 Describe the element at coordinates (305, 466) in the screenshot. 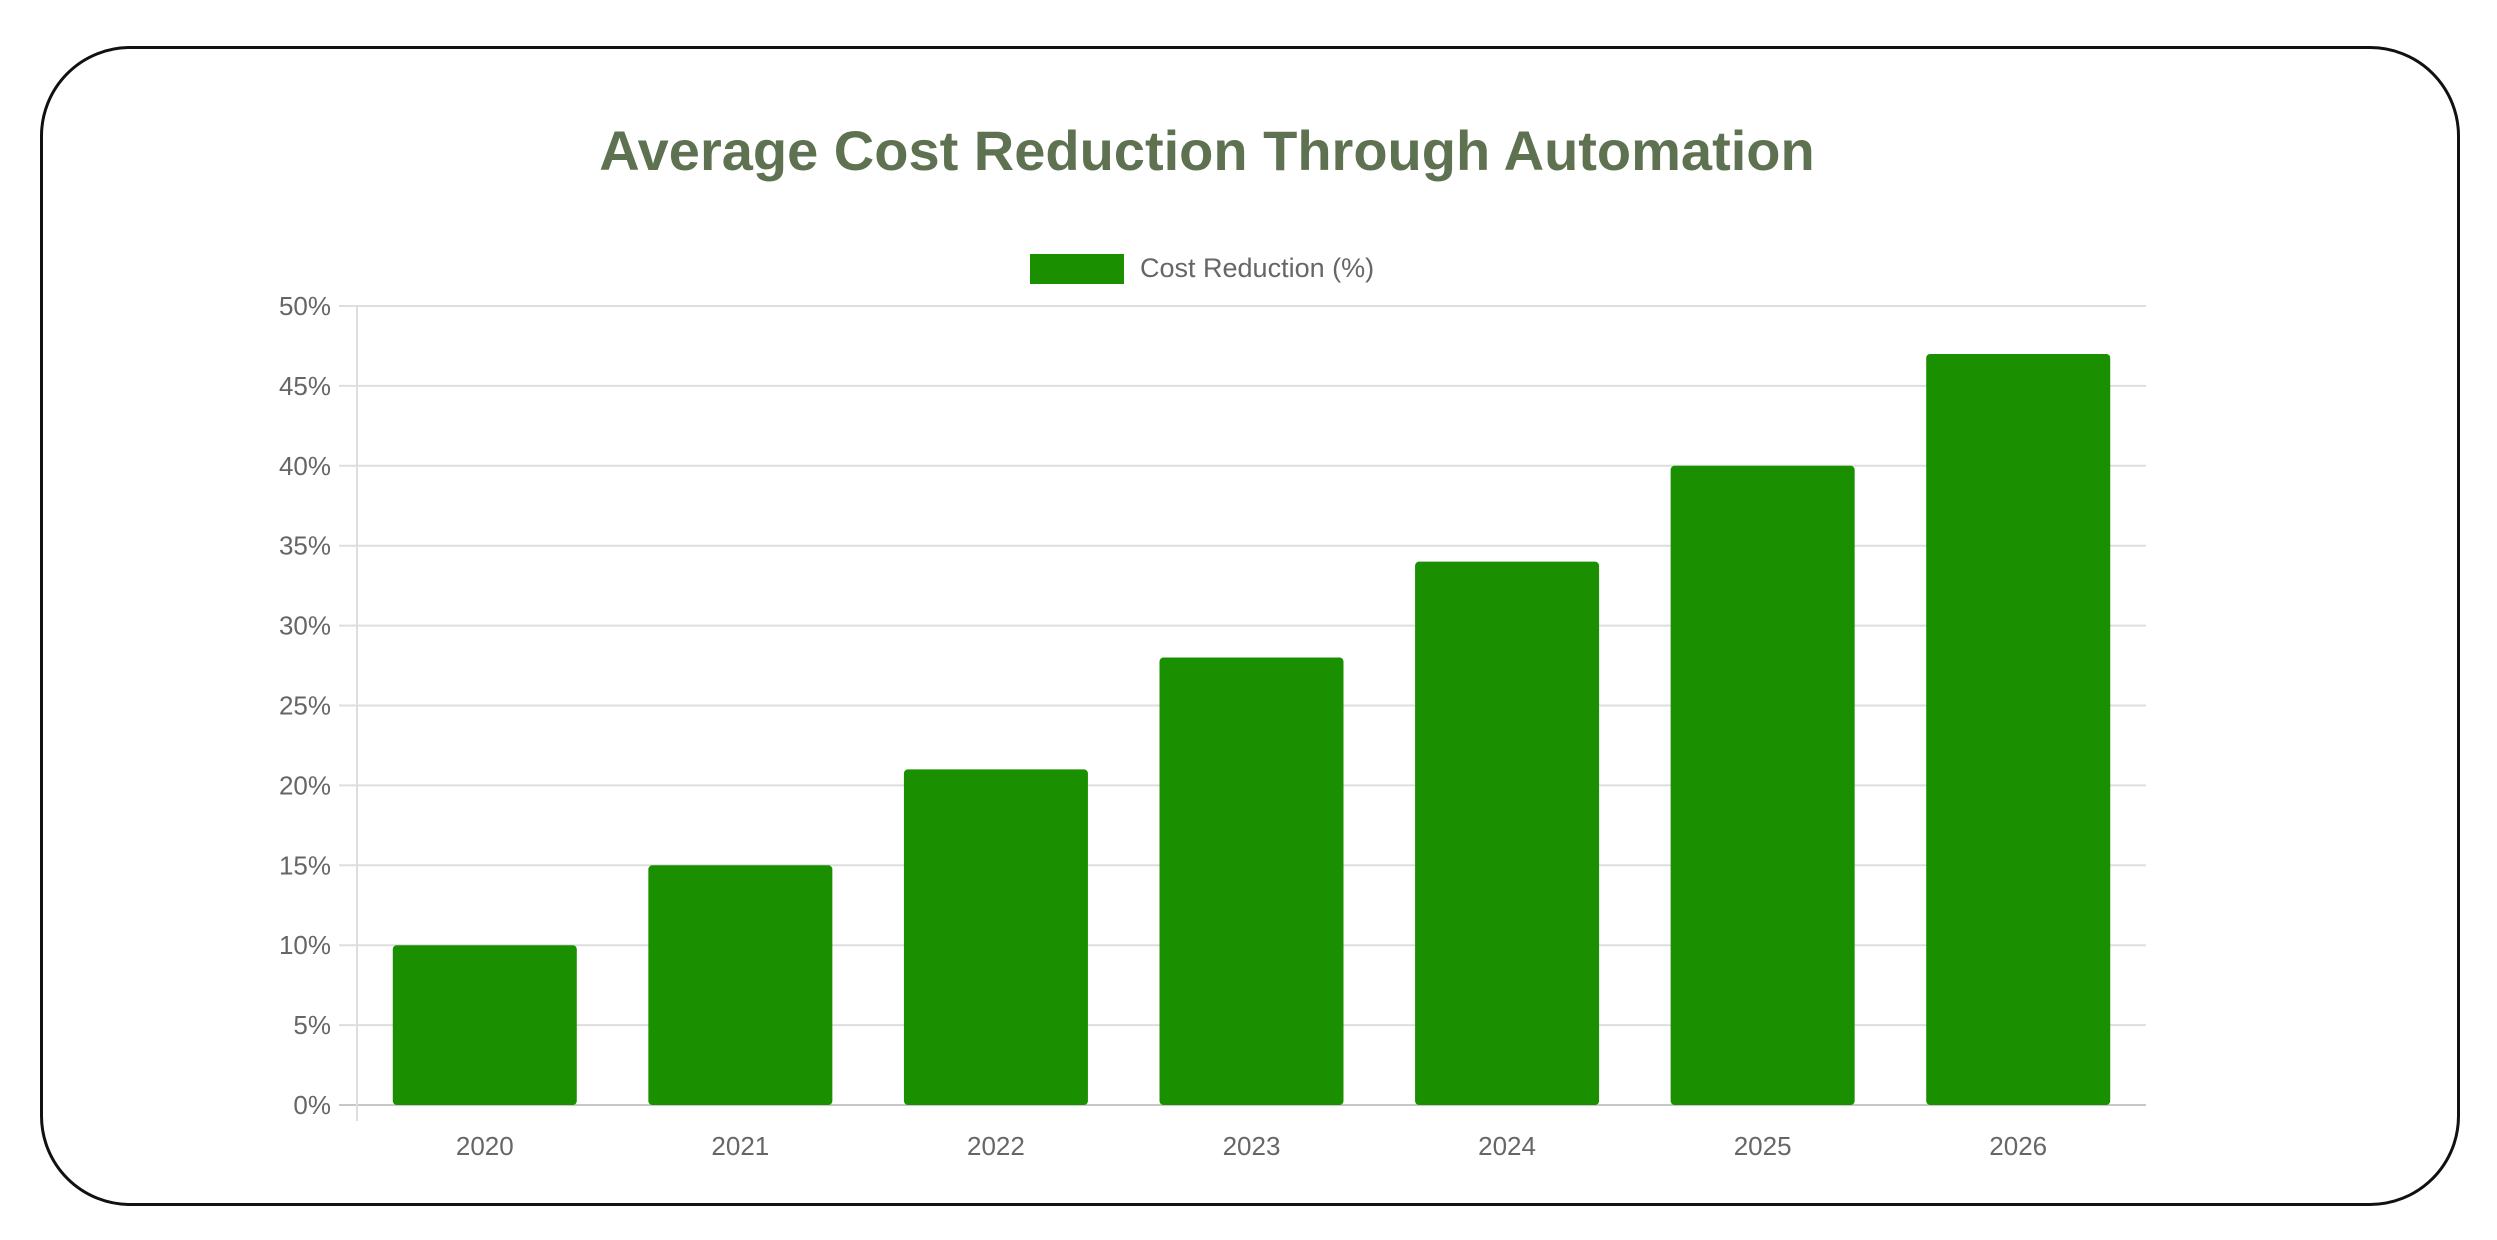

I see `y-tick-label: 40%` at that location.